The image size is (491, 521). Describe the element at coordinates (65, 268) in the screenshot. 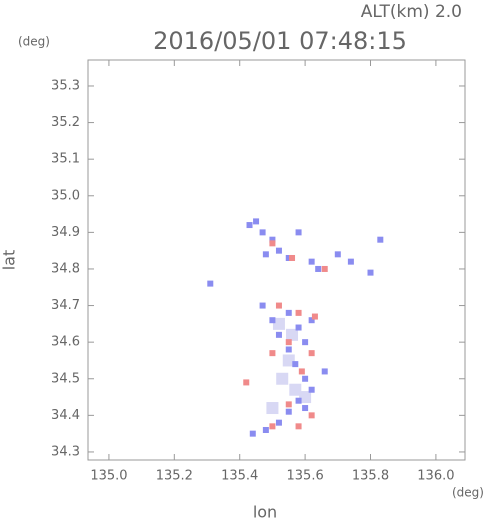

I see `y-tick-label: 34.8` at that location.